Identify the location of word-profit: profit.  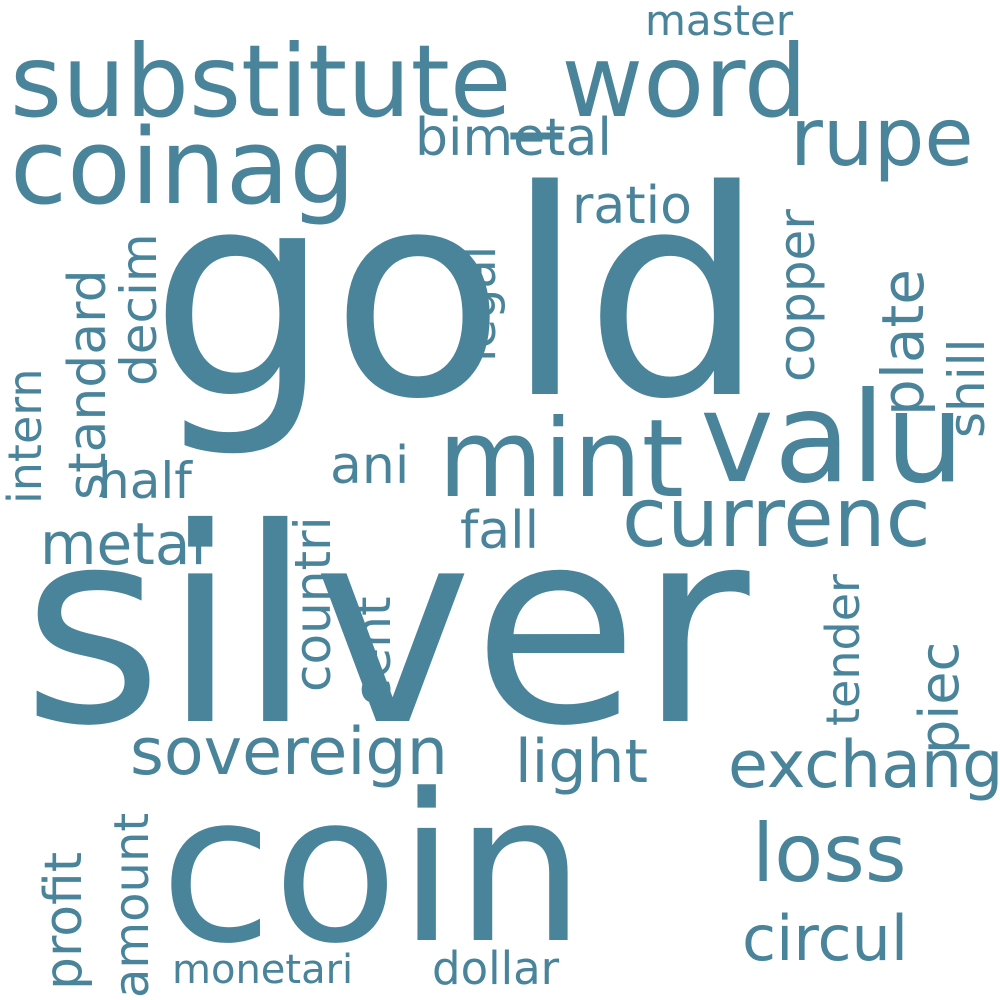
(64, 920).